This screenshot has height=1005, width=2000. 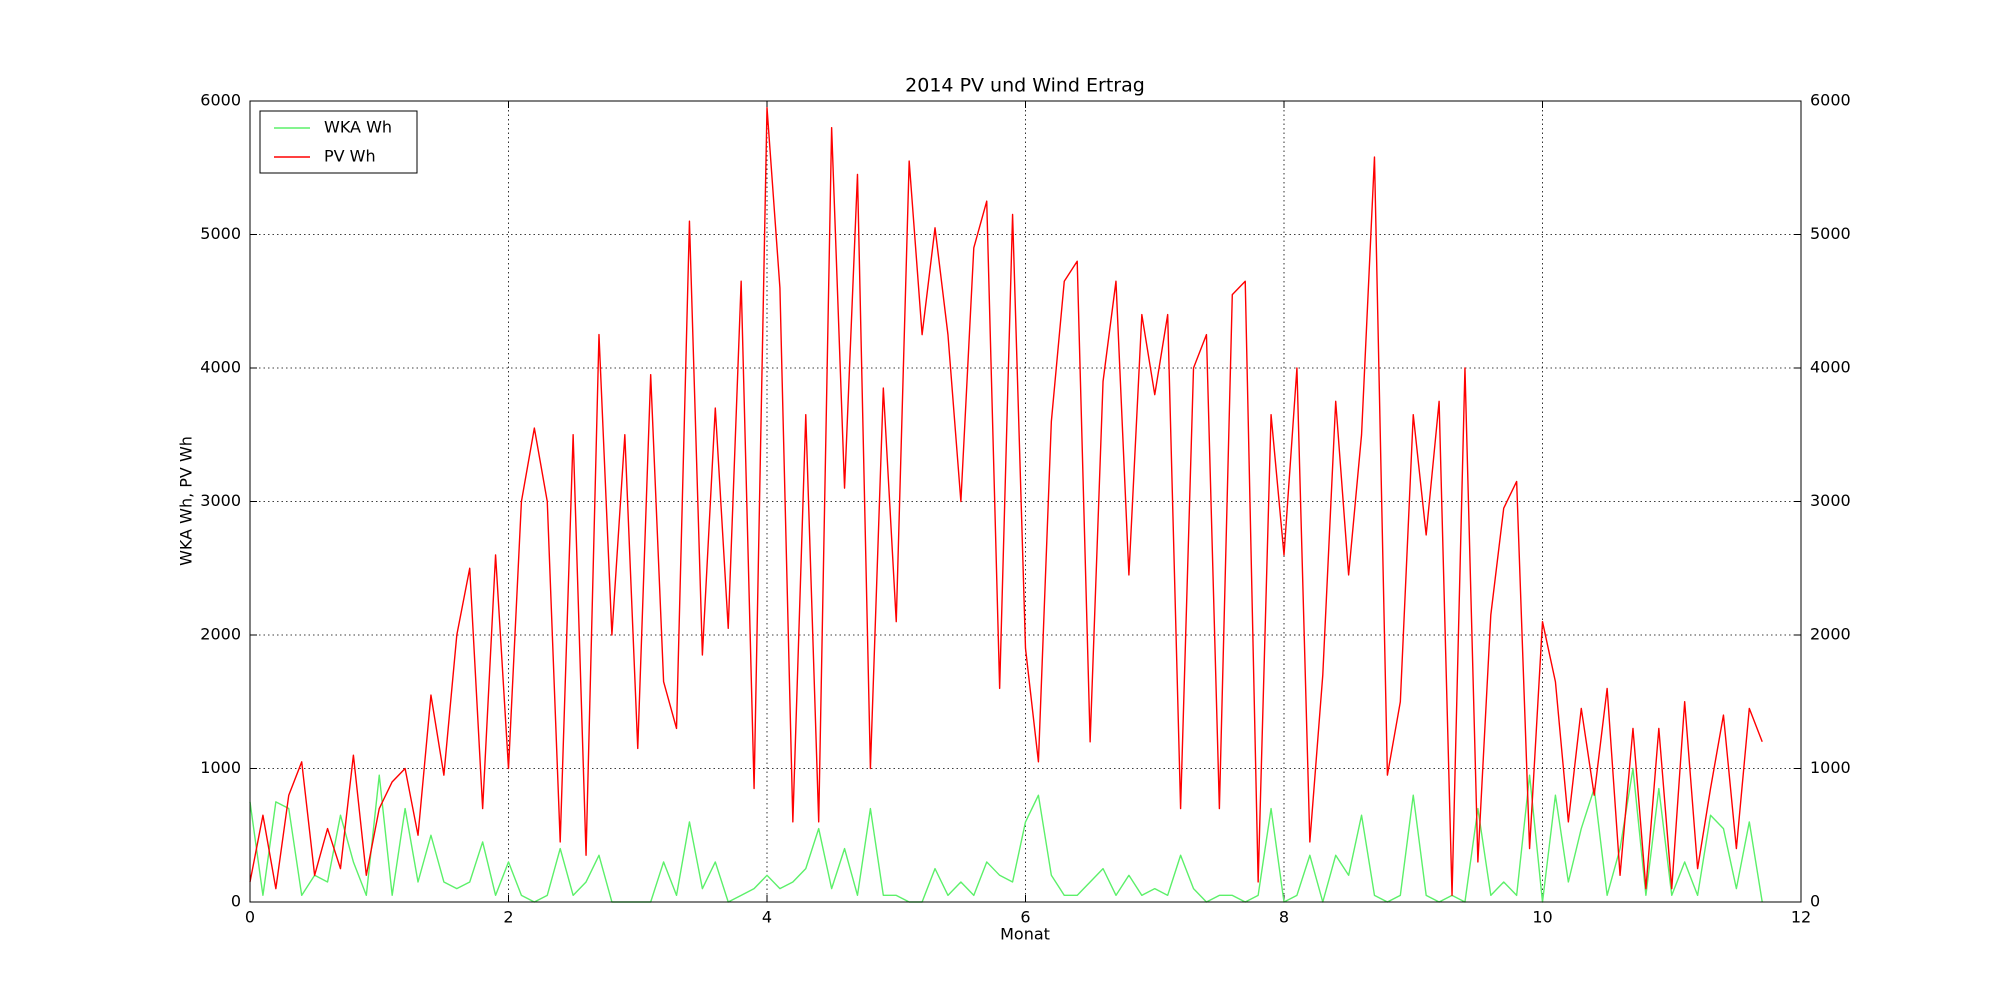 I want to click on x-tick-label: 10, so click(x=1542, y=917).